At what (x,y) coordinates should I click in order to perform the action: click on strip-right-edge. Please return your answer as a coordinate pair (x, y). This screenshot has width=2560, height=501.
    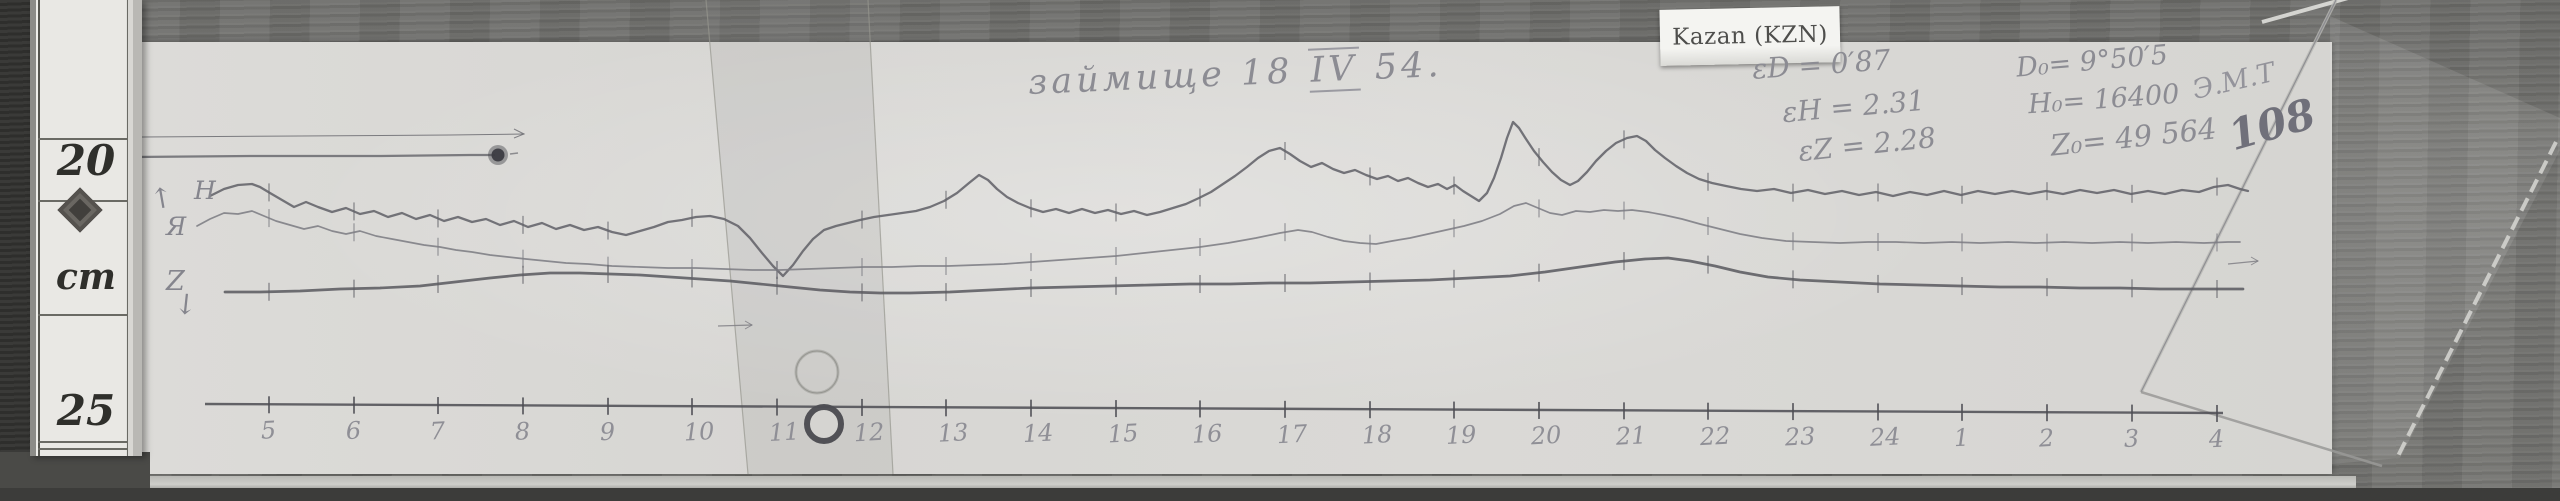
    Looking at the image, I should click on (880, 237).